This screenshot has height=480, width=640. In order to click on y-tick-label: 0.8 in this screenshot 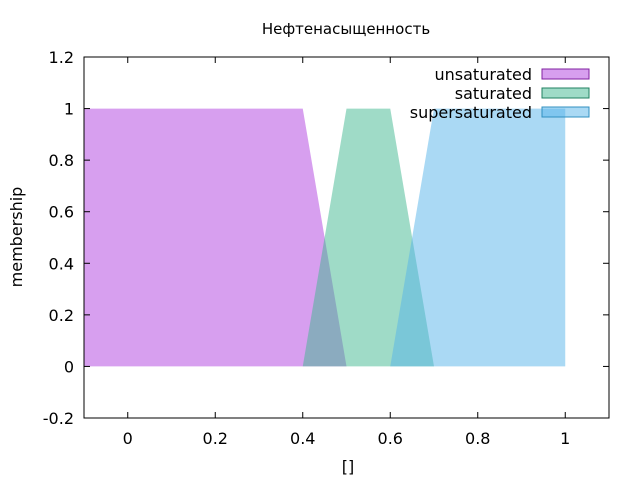, I will do `click(61, 160)`.